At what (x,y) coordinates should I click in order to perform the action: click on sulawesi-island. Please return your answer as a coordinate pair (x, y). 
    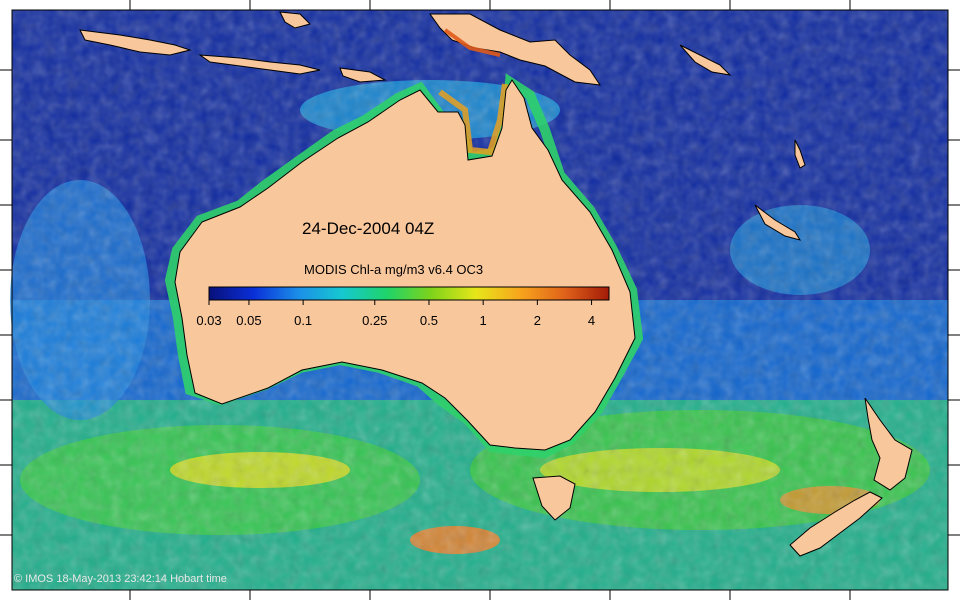
    Looking at the image, I should click on (295, 20).